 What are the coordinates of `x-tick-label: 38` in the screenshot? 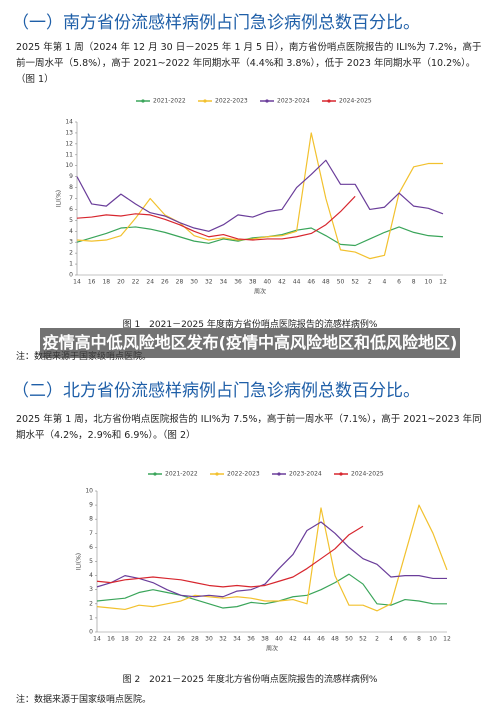 It's located at (253, 282).